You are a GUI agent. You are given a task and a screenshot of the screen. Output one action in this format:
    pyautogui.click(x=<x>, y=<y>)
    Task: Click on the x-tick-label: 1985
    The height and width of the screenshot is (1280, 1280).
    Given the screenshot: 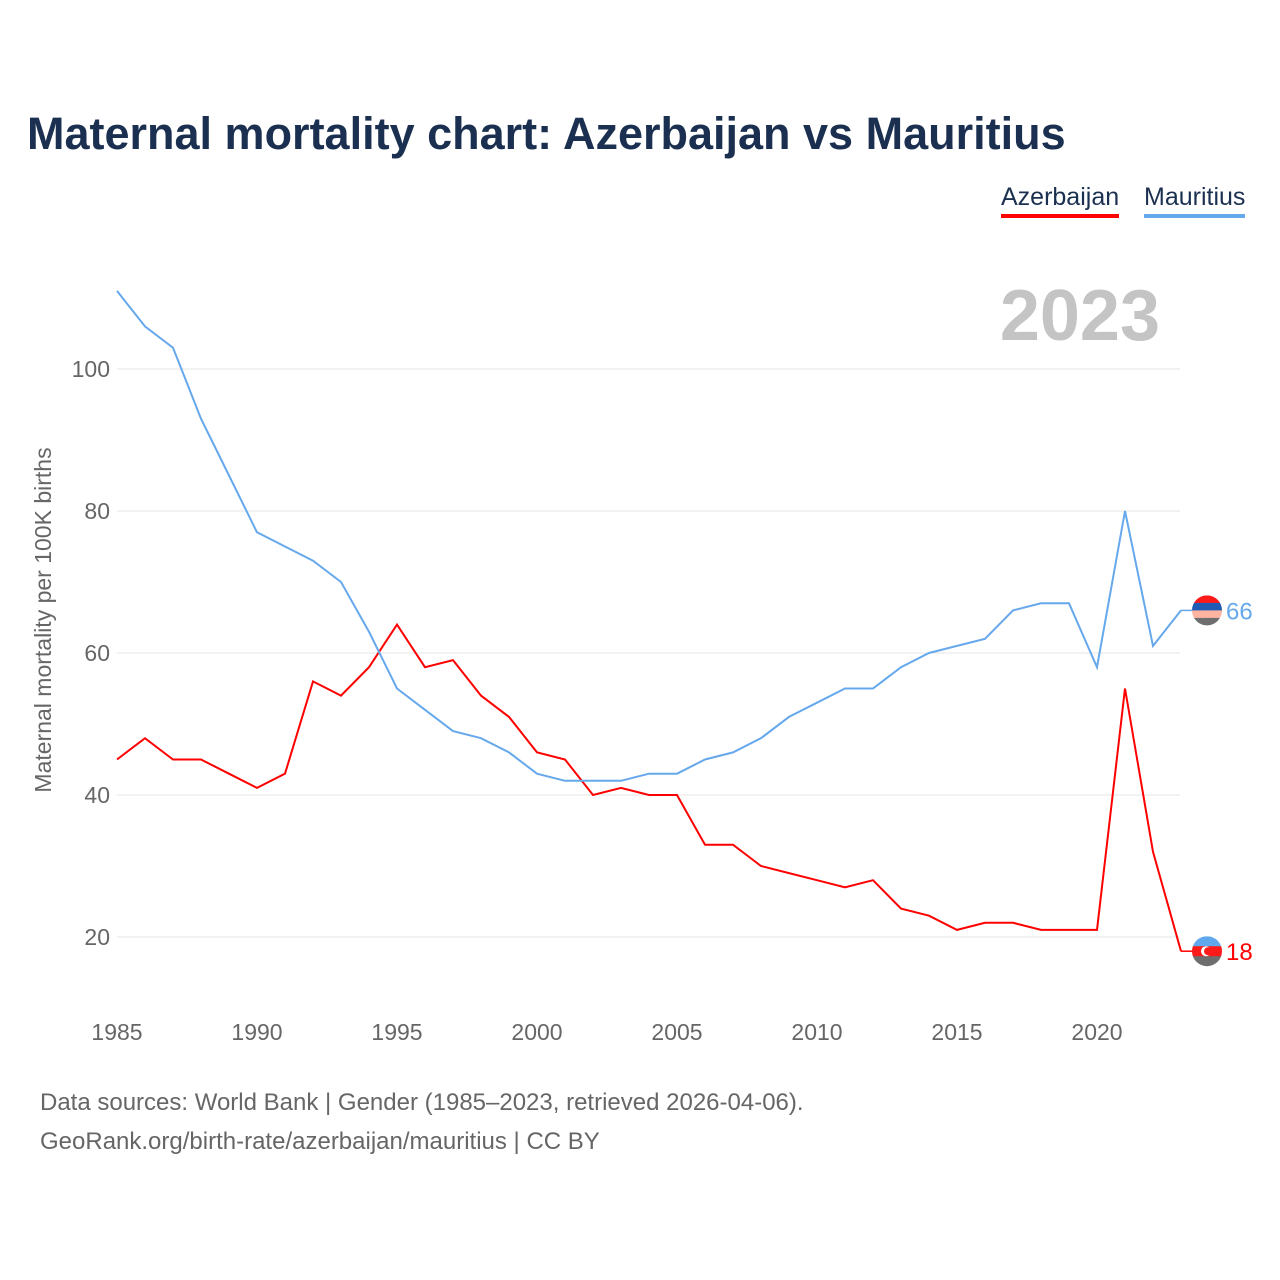 What is the action you would take?
    pyautogui.click(x=116, y=1032)
    